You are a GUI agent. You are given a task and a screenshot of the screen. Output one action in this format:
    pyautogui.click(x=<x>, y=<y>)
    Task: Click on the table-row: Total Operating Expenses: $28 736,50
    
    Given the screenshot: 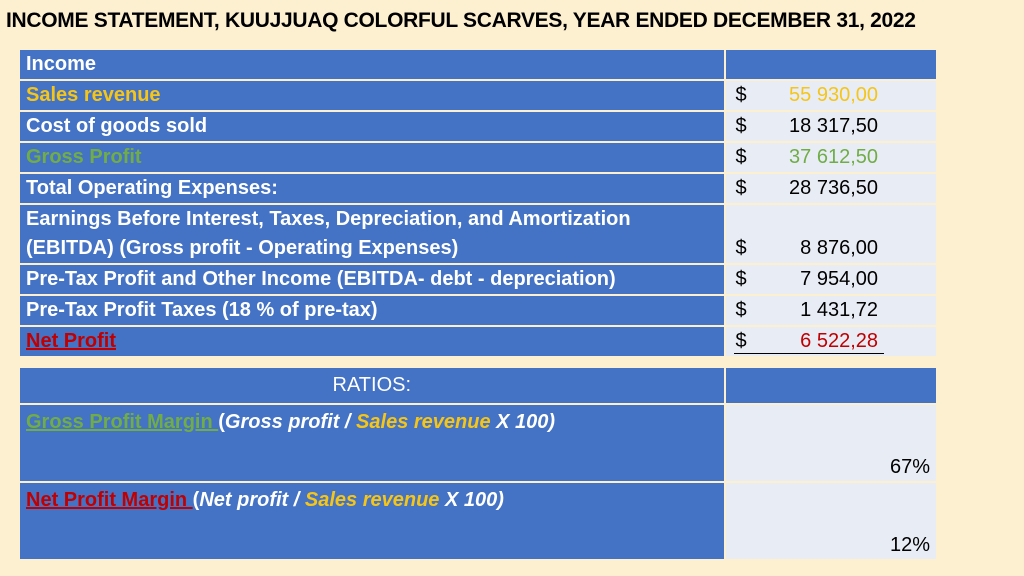 What is the action you would take?
    pyautogui.click(x=478, y=188)
    